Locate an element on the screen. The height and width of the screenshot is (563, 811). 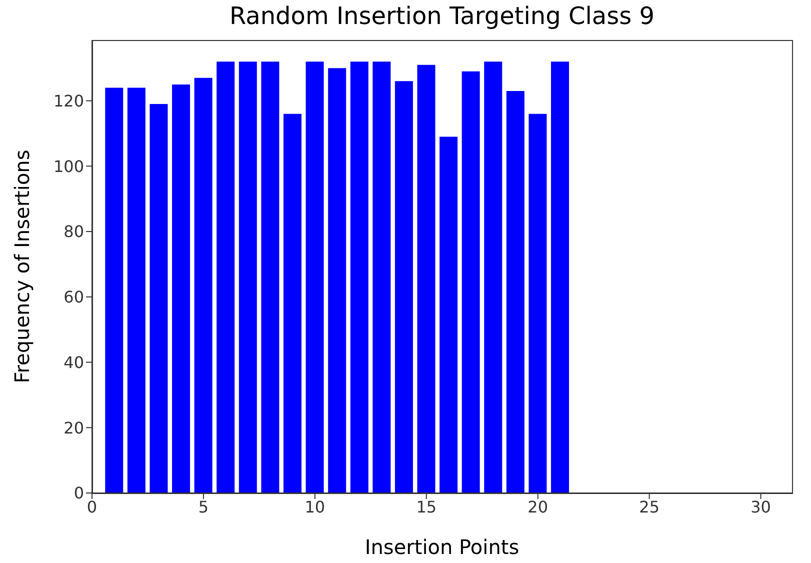
y-tick-label: 80 is located at coordinates (74, 232).